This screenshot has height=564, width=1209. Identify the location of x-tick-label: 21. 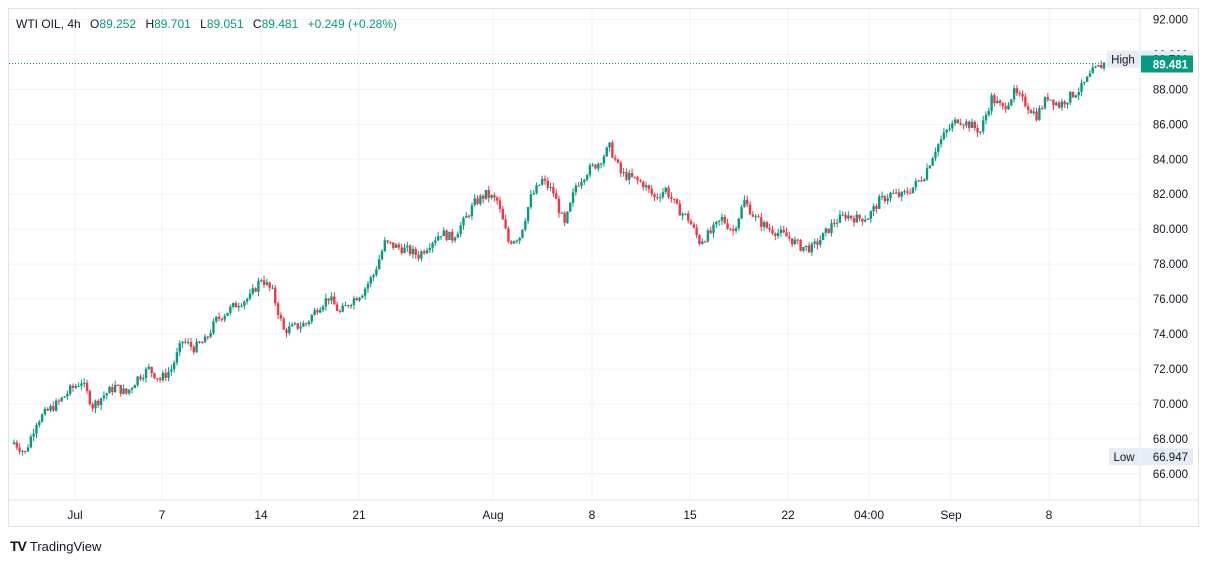
(359, 515).